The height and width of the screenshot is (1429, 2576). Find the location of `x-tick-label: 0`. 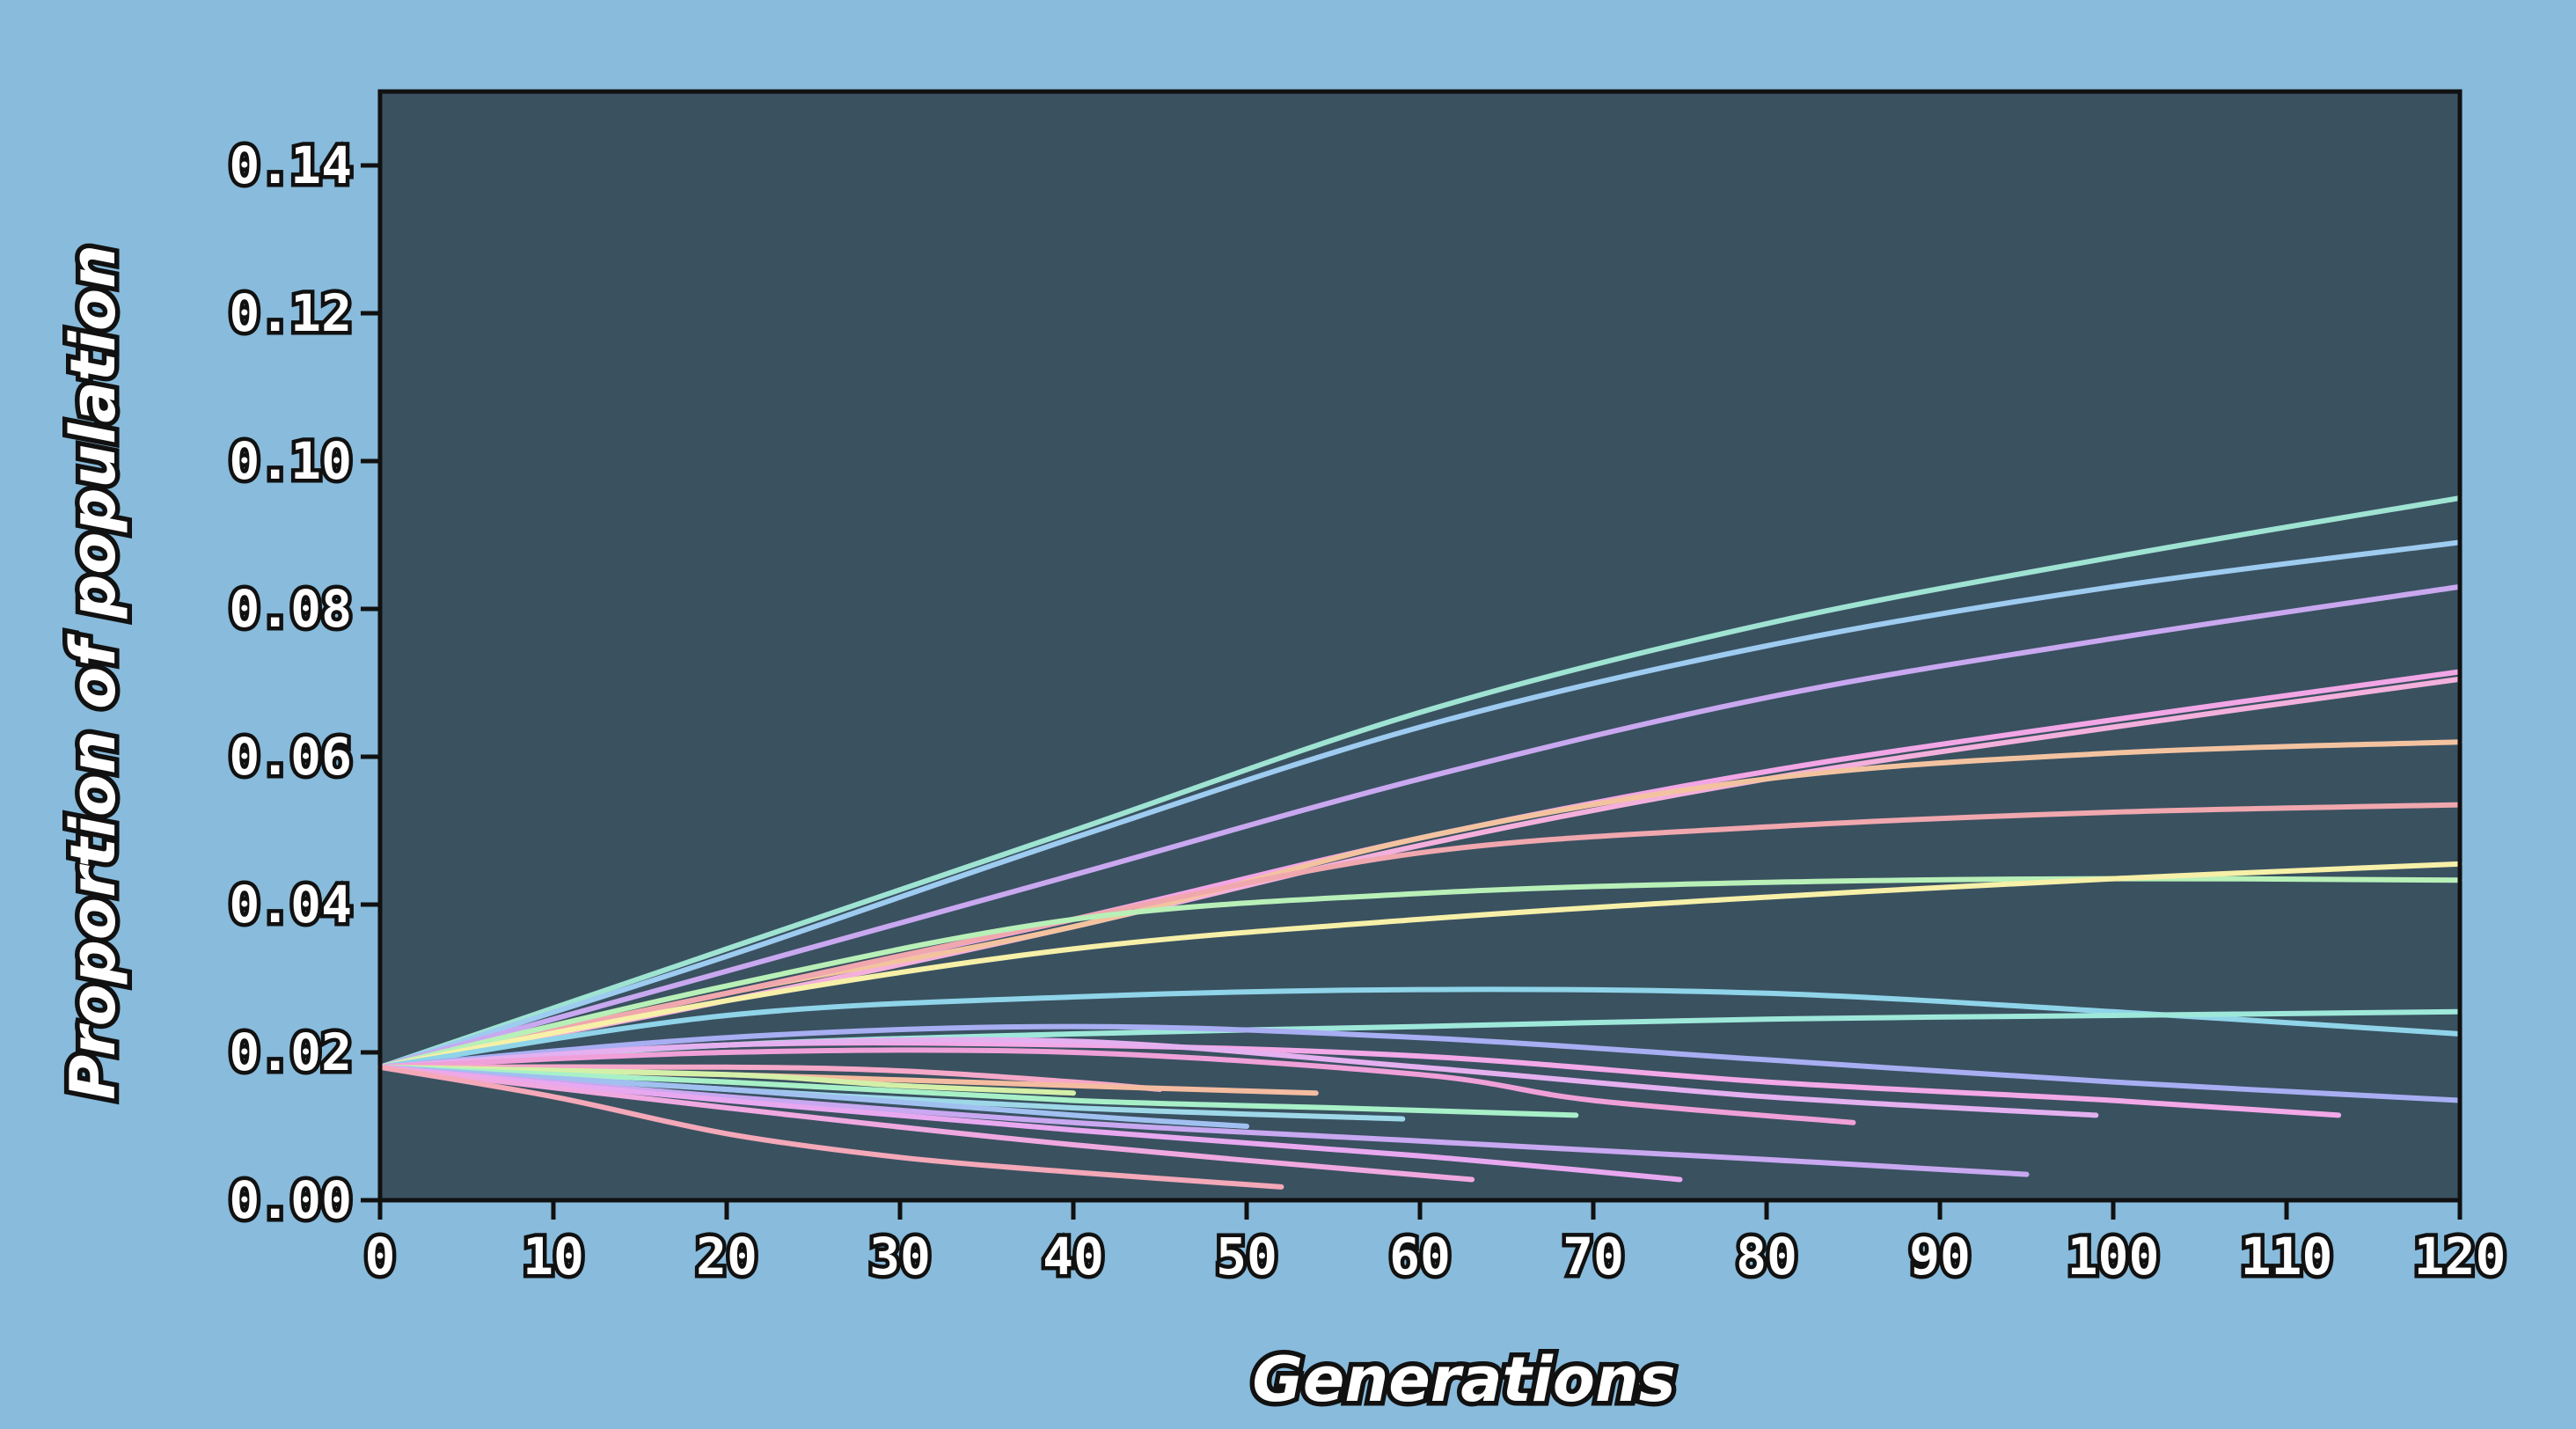

x-tick-label: 0 is located at coordinates (380, 1256).